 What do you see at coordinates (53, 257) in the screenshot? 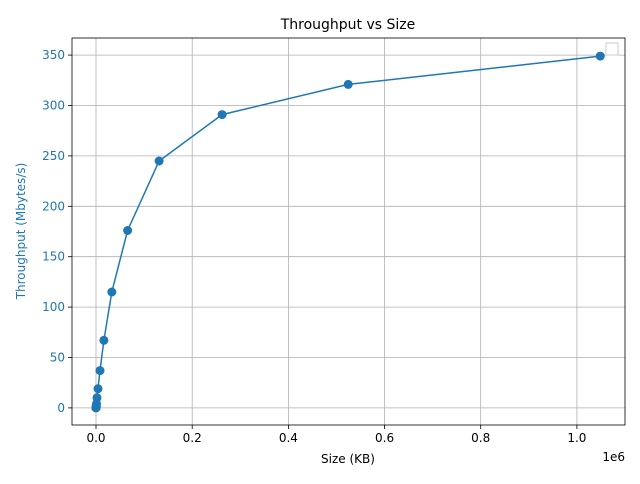
I see `y-tick-label: 150` at bounding box center [53, 257].